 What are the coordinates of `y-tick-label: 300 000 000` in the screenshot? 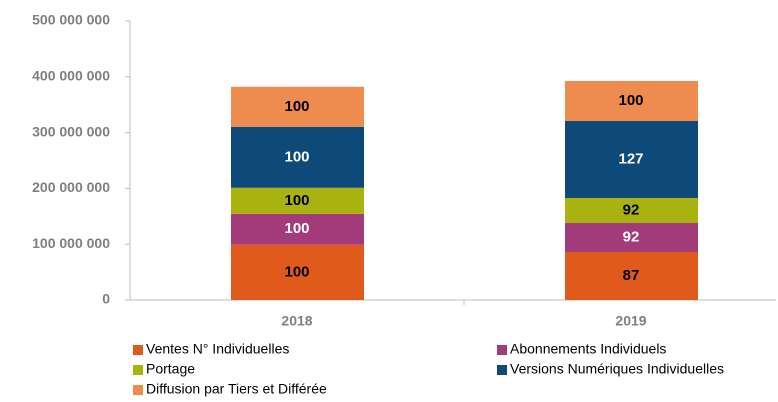 It's located at (71, 131).